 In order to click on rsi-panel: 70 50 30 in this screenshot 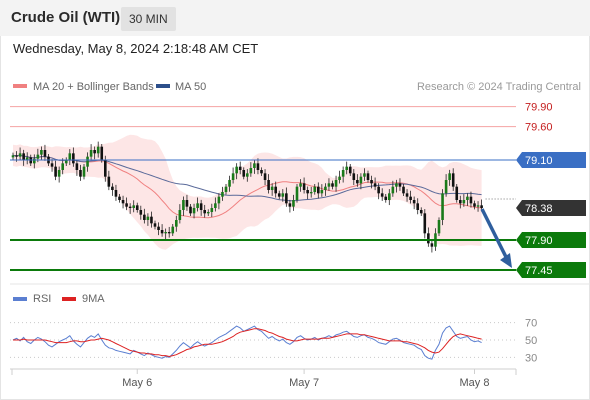, I will do `click(273, 341)`.